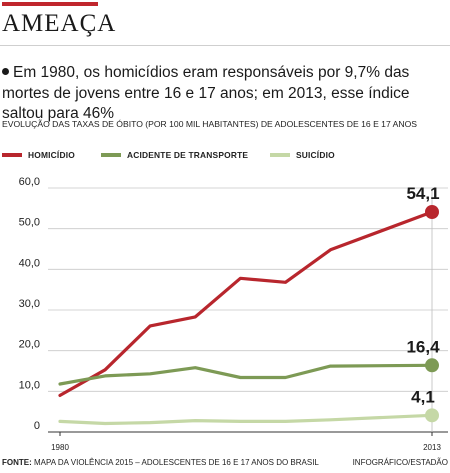  I want to click on legend-swatch-homicidio, so click(12, 155).